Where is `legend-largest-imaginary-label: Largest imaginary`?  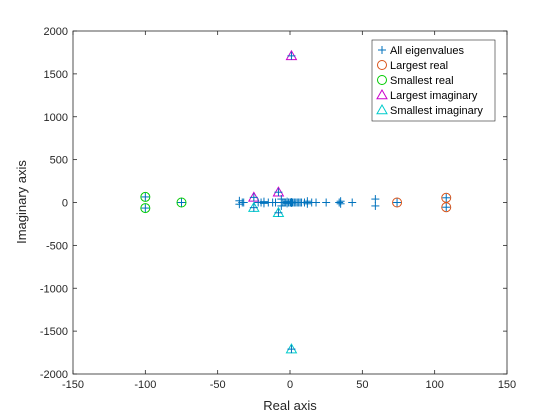 legend-largest-imaginary-label: Largest imaginary is located at coordinates (434, 96).